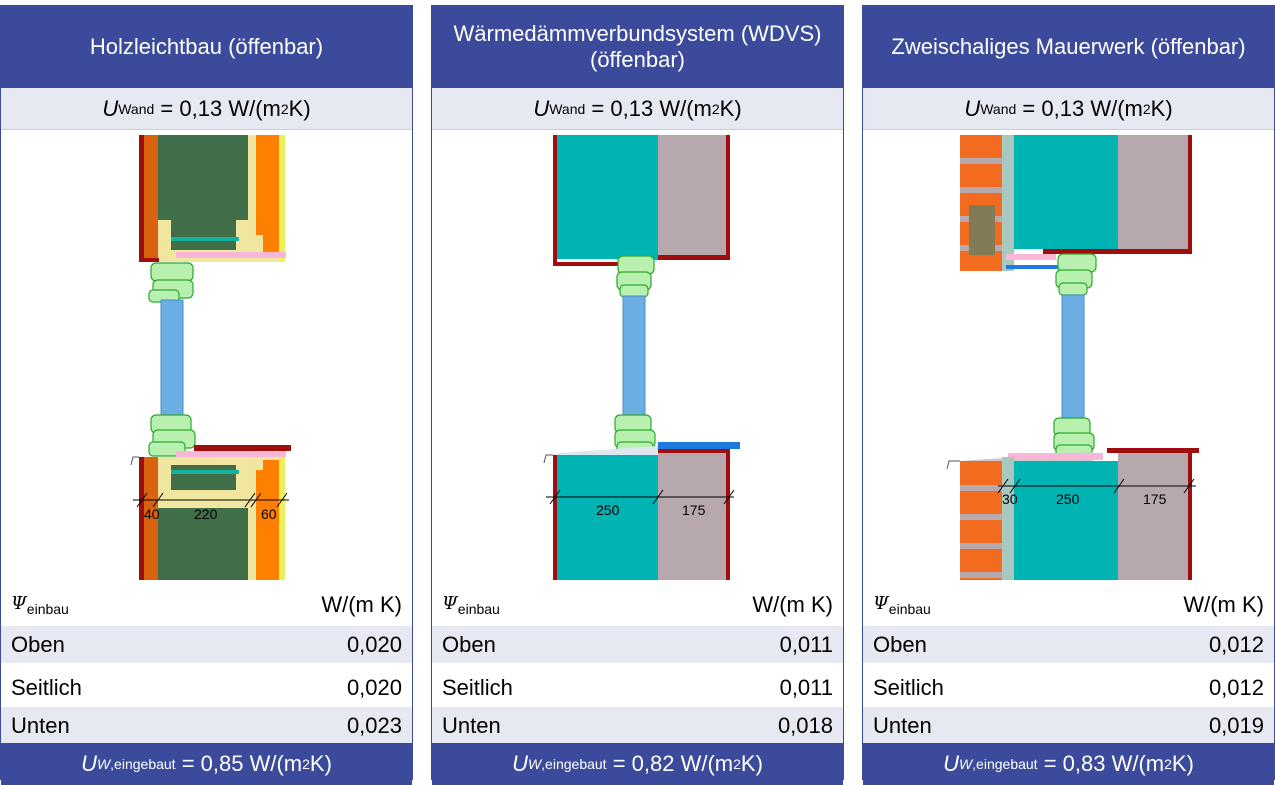 This screenshot has height=785, width=1275. Describe the element at coordinates (210, 357) in the screenshot. I see `section-drawing-svg: 40 220 60` at that location.